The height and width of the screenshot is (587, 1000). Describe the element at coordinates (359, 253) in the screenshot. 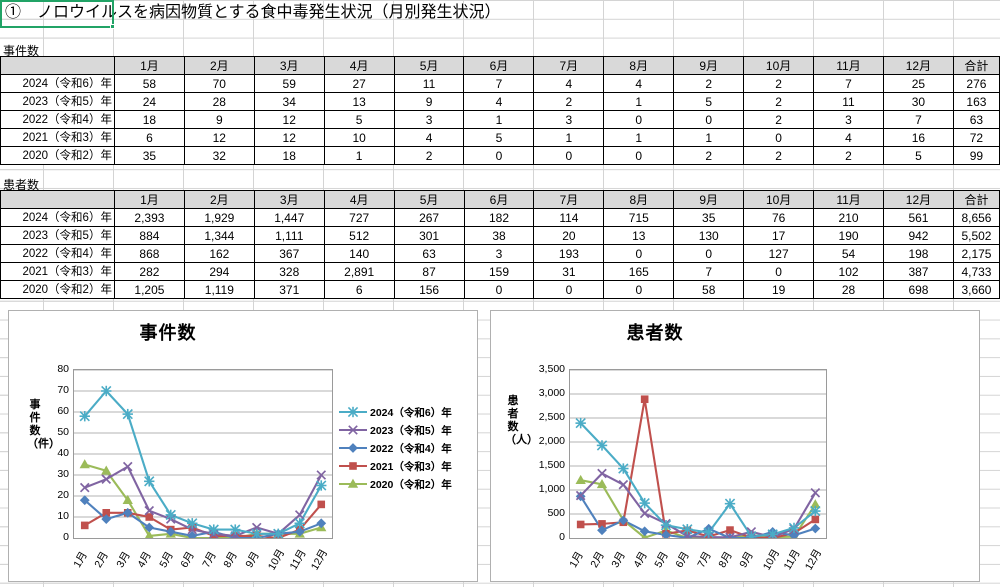

I see `cell-patients-month-4: 140` at that location.